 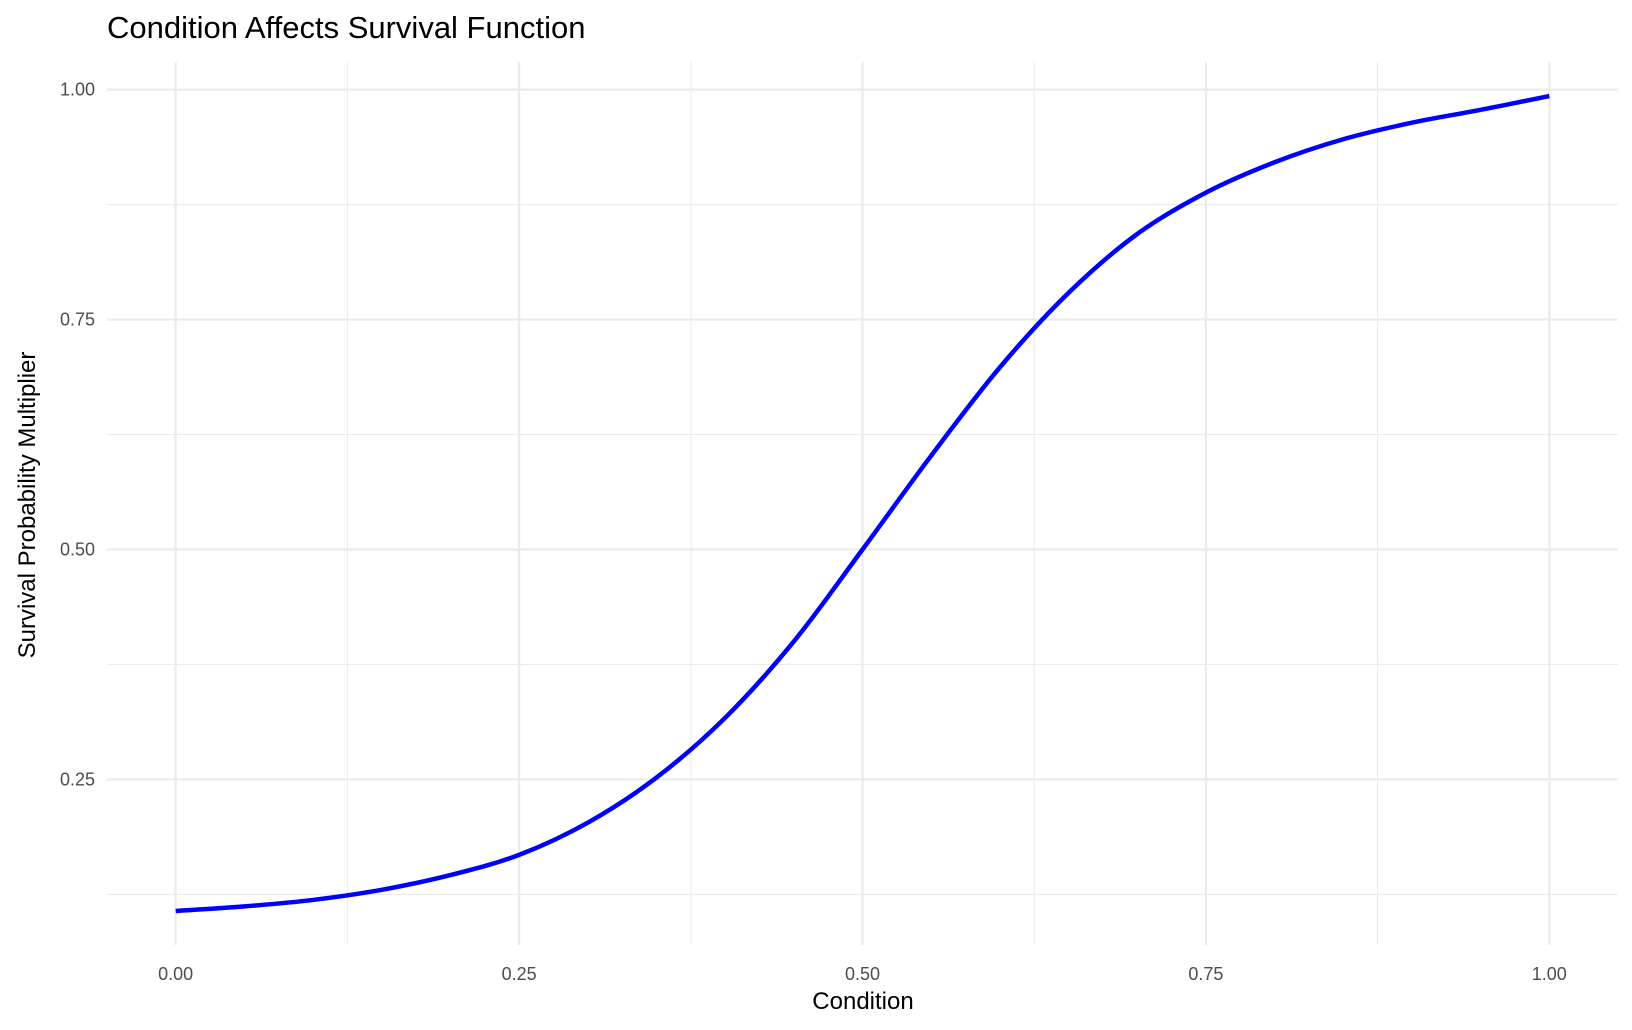 I want to click on y-tick-labels: 0.25 0.50 0.75 1.00, so click(x=77, y=435).